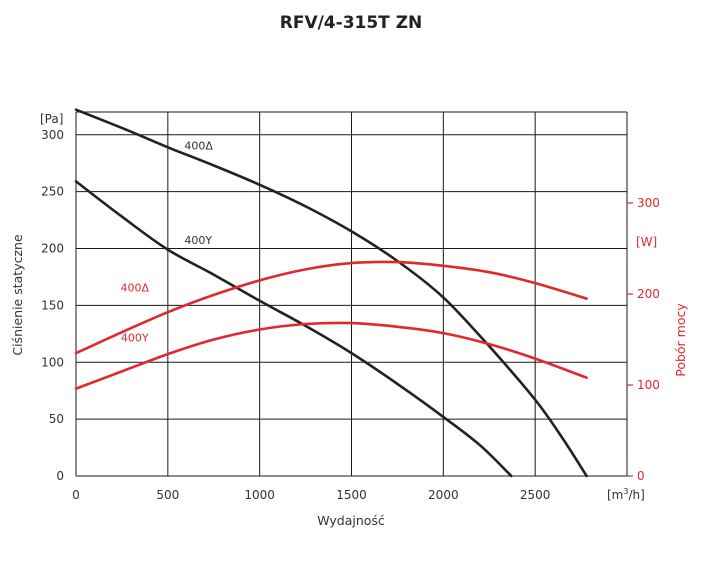 The image size is (703, 582). Describe the element at coordinates (646, 242) in the screenshot. I see `y2-axis-unit: [W]` at that location.